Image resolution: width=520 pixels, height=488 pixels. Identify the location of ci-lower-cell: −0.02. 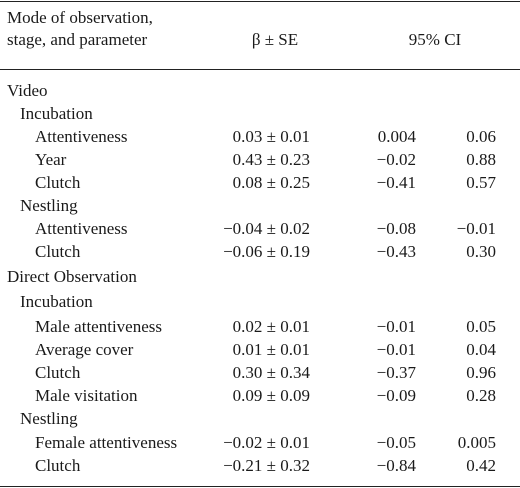
(396, 159).